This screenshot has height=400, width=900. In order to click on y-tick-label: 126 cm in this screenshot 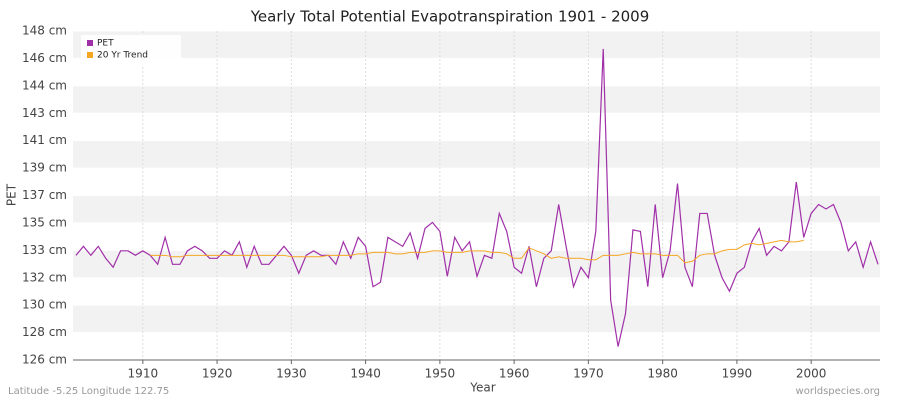, I will do `click(44, 360)`.